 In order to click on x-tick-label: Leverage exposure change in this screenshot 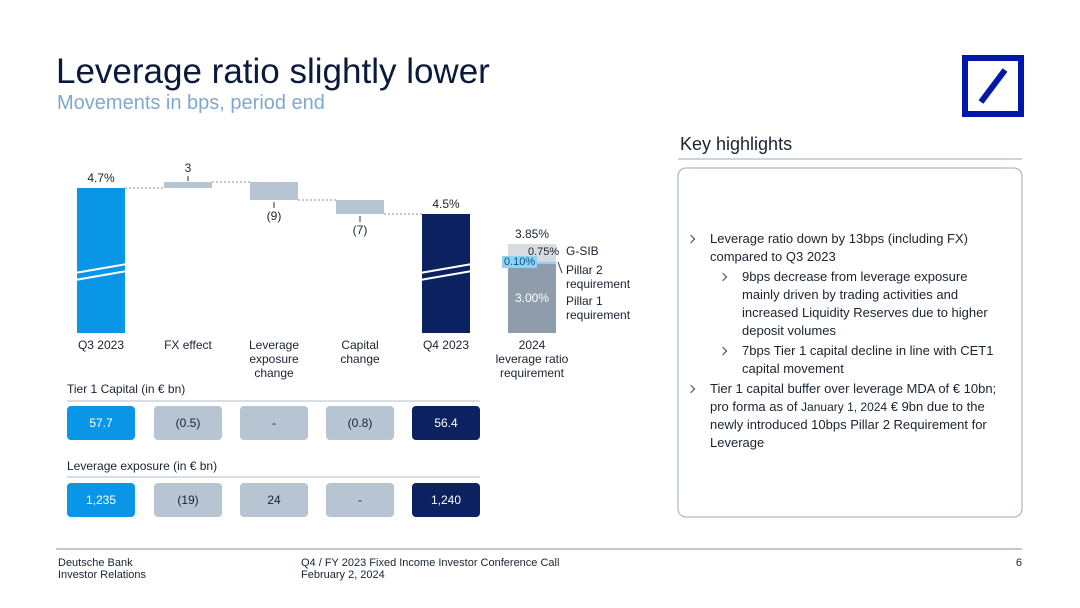, I will do `click(274, 359)`.